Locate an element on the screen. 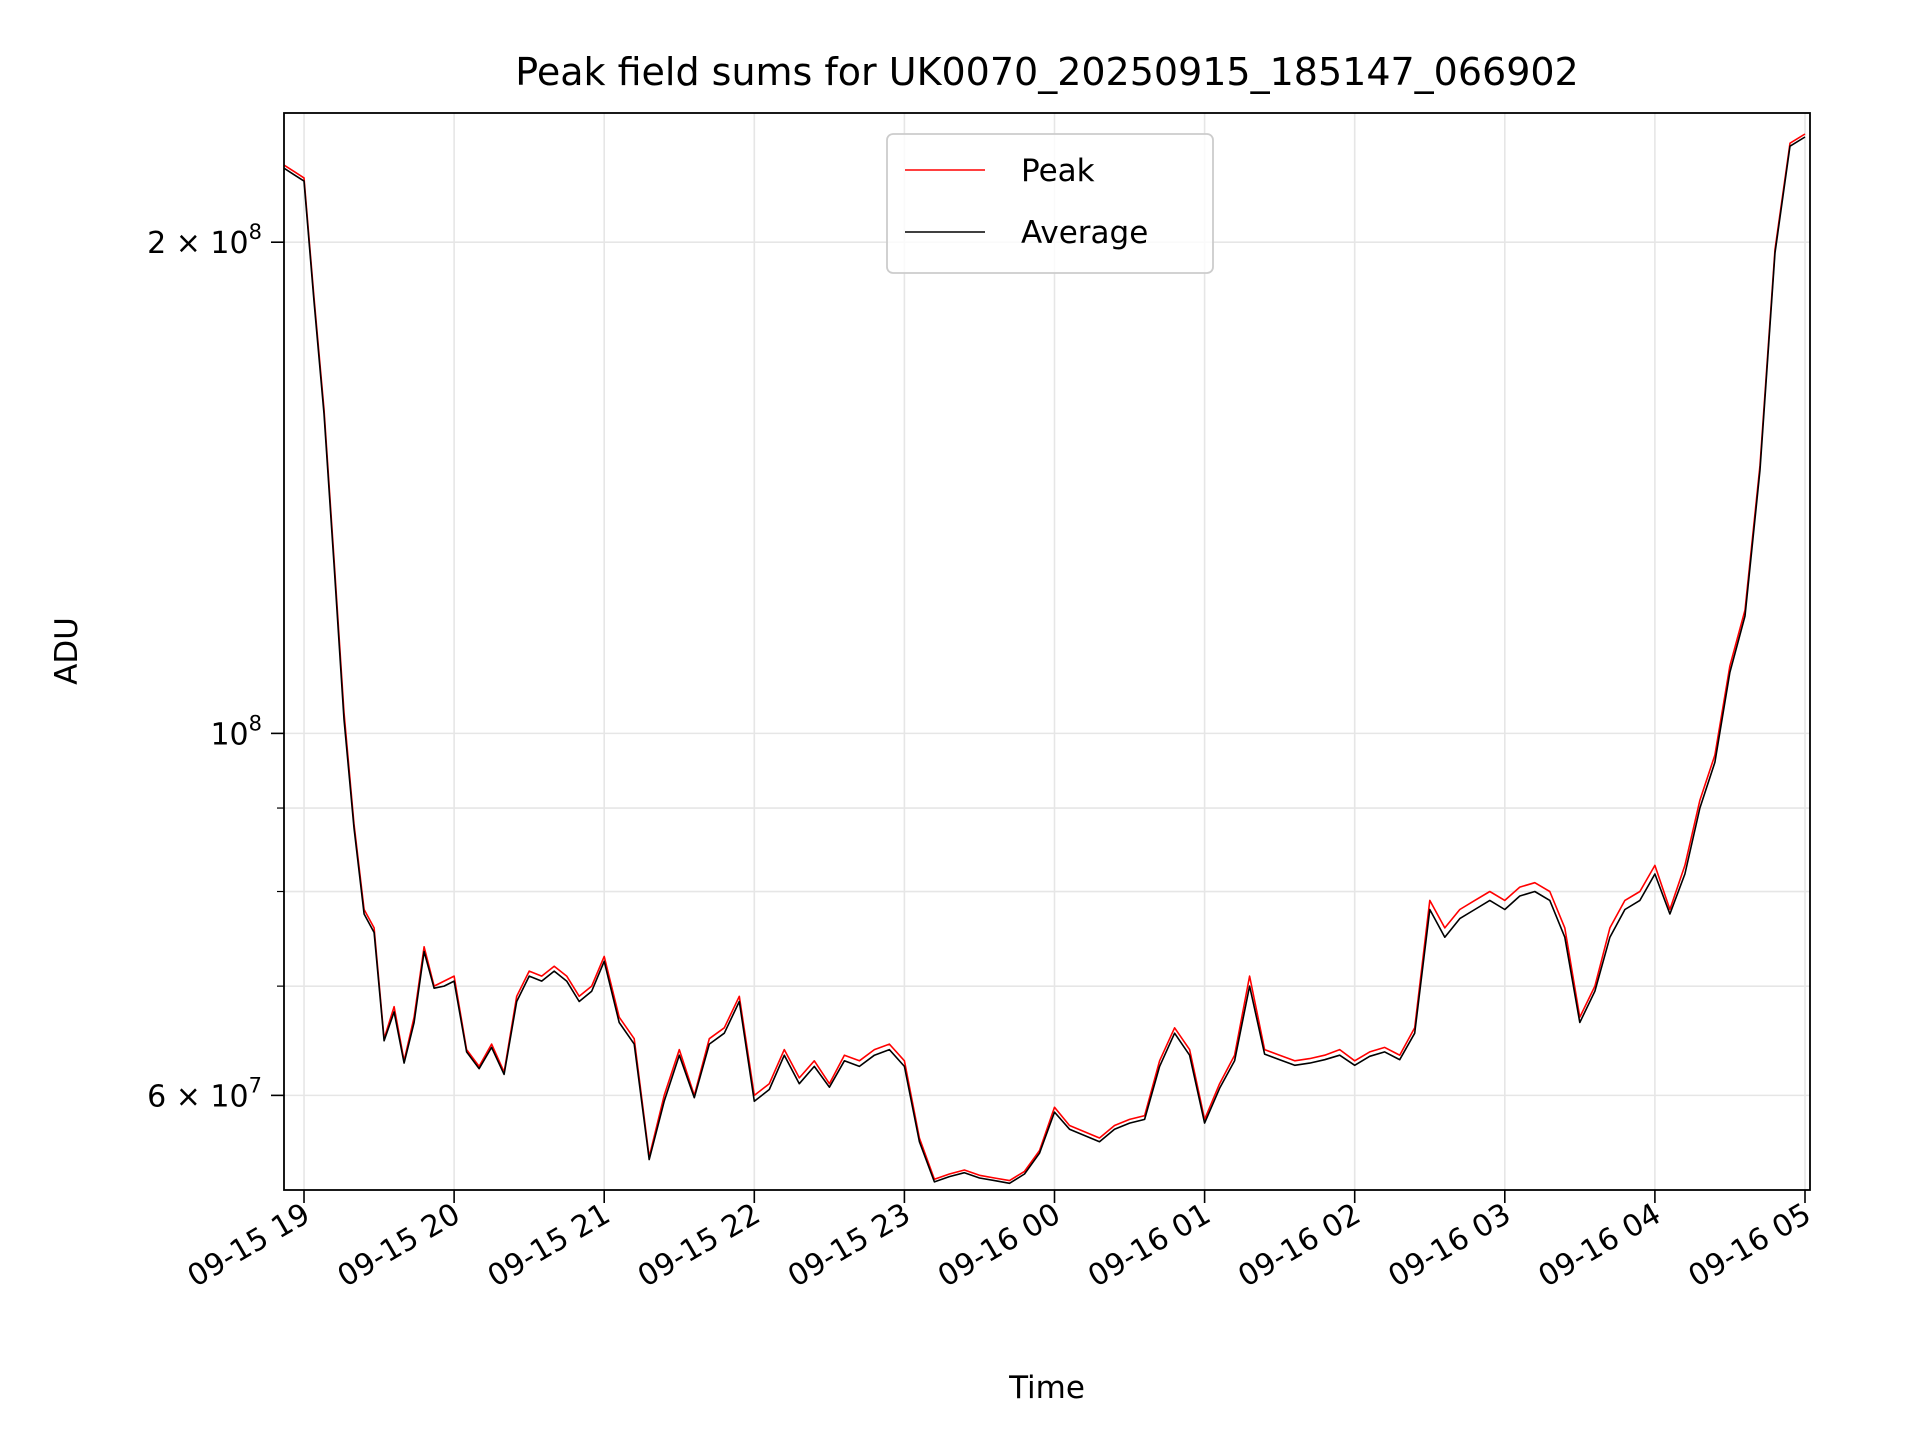  legend-box is located at coordinates (1050, 203).